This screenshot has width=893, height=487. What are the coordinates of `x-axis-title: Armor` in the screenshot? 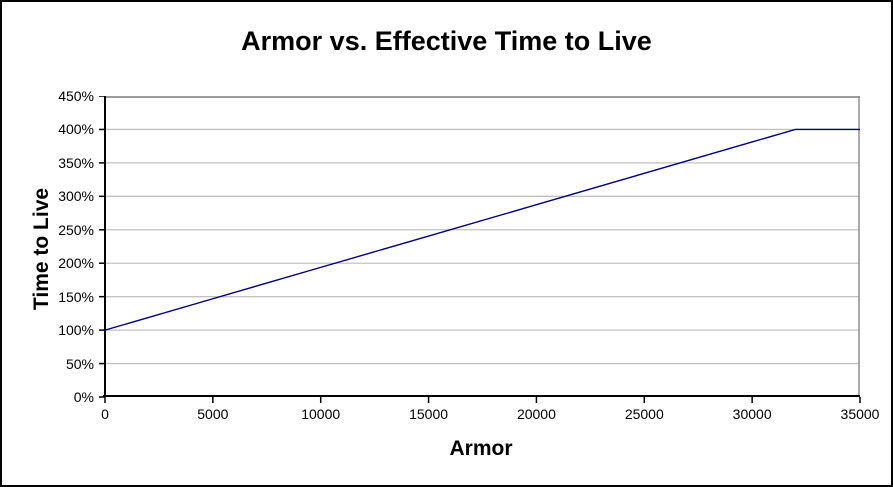 It's located at (481, 448).